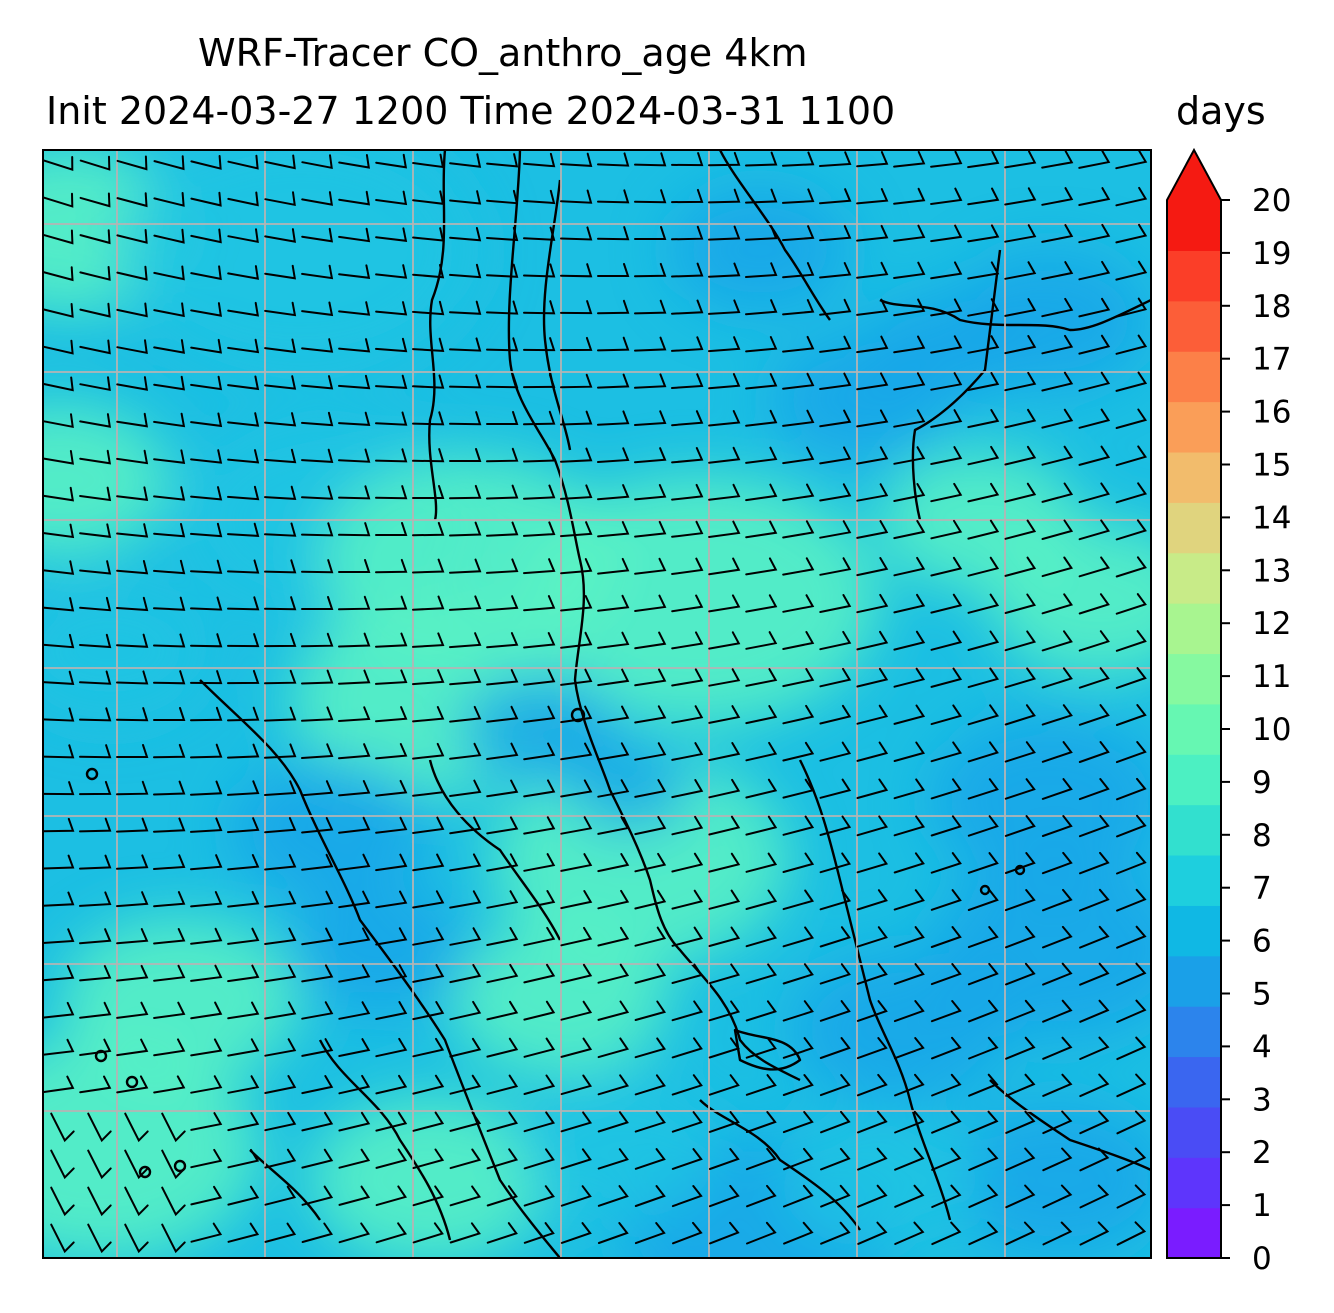 The image size is (1334, 1313). I want to click on colorbar-frame, so click(1194, 703).